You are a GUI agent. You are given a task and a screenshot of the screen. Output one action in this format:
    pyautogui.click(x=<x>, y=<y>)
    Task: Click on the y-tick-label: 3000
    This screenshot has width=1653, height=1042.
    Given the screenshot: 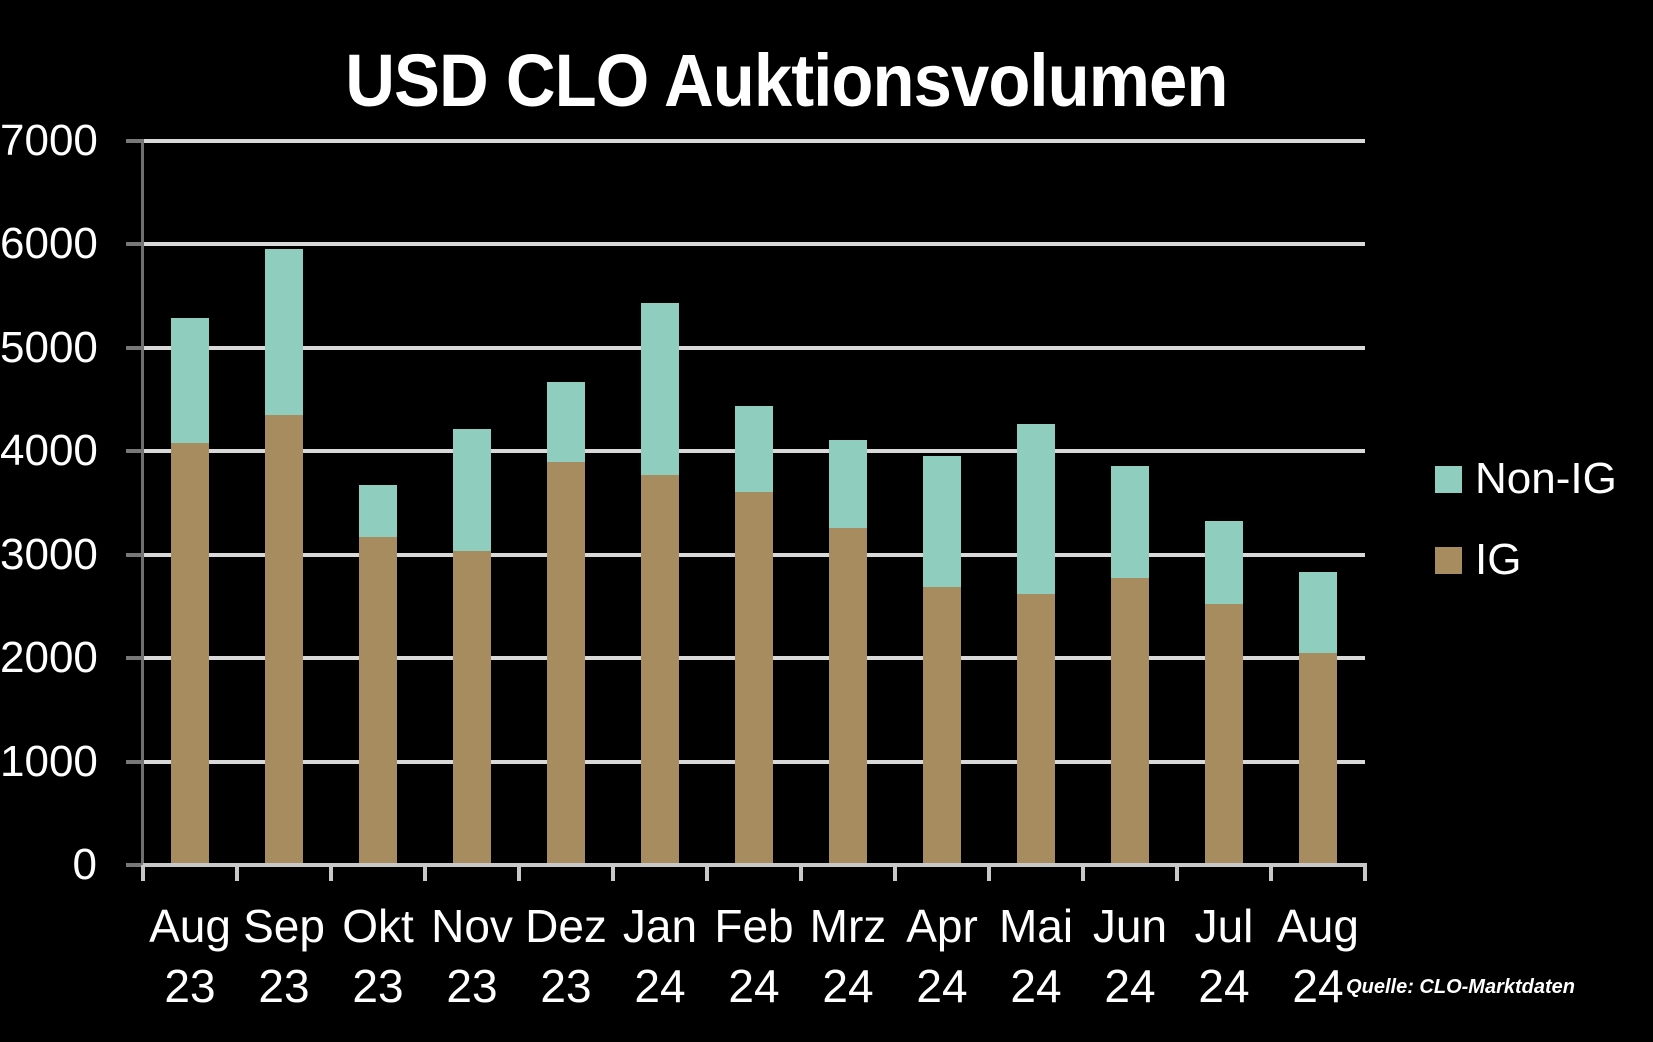 What is the action you would take?
    pyautogui.click(x=49, y=554)
    